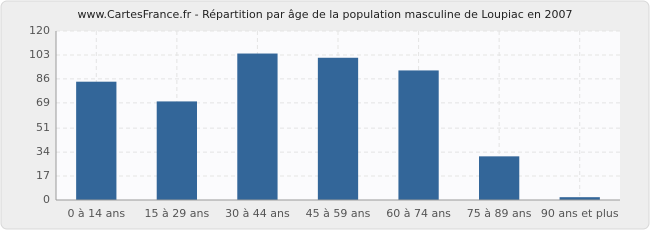 The height and width of the screenshot is (240, 650). What do you see at coordinates (43, 127) in the screenshot?
I see `y-tick-label: 51` at bounding box center [43, 127].